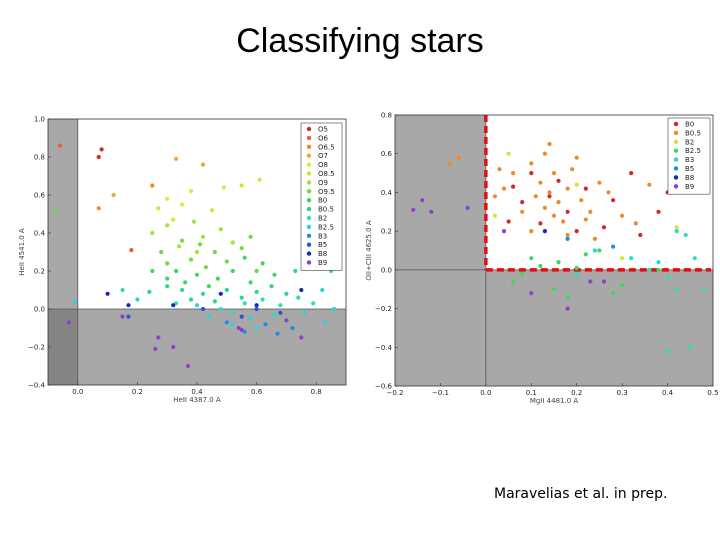 The width and height of the screenshot is (720, 540). I want to click on shaded-region-overlap, so click(63, 347).